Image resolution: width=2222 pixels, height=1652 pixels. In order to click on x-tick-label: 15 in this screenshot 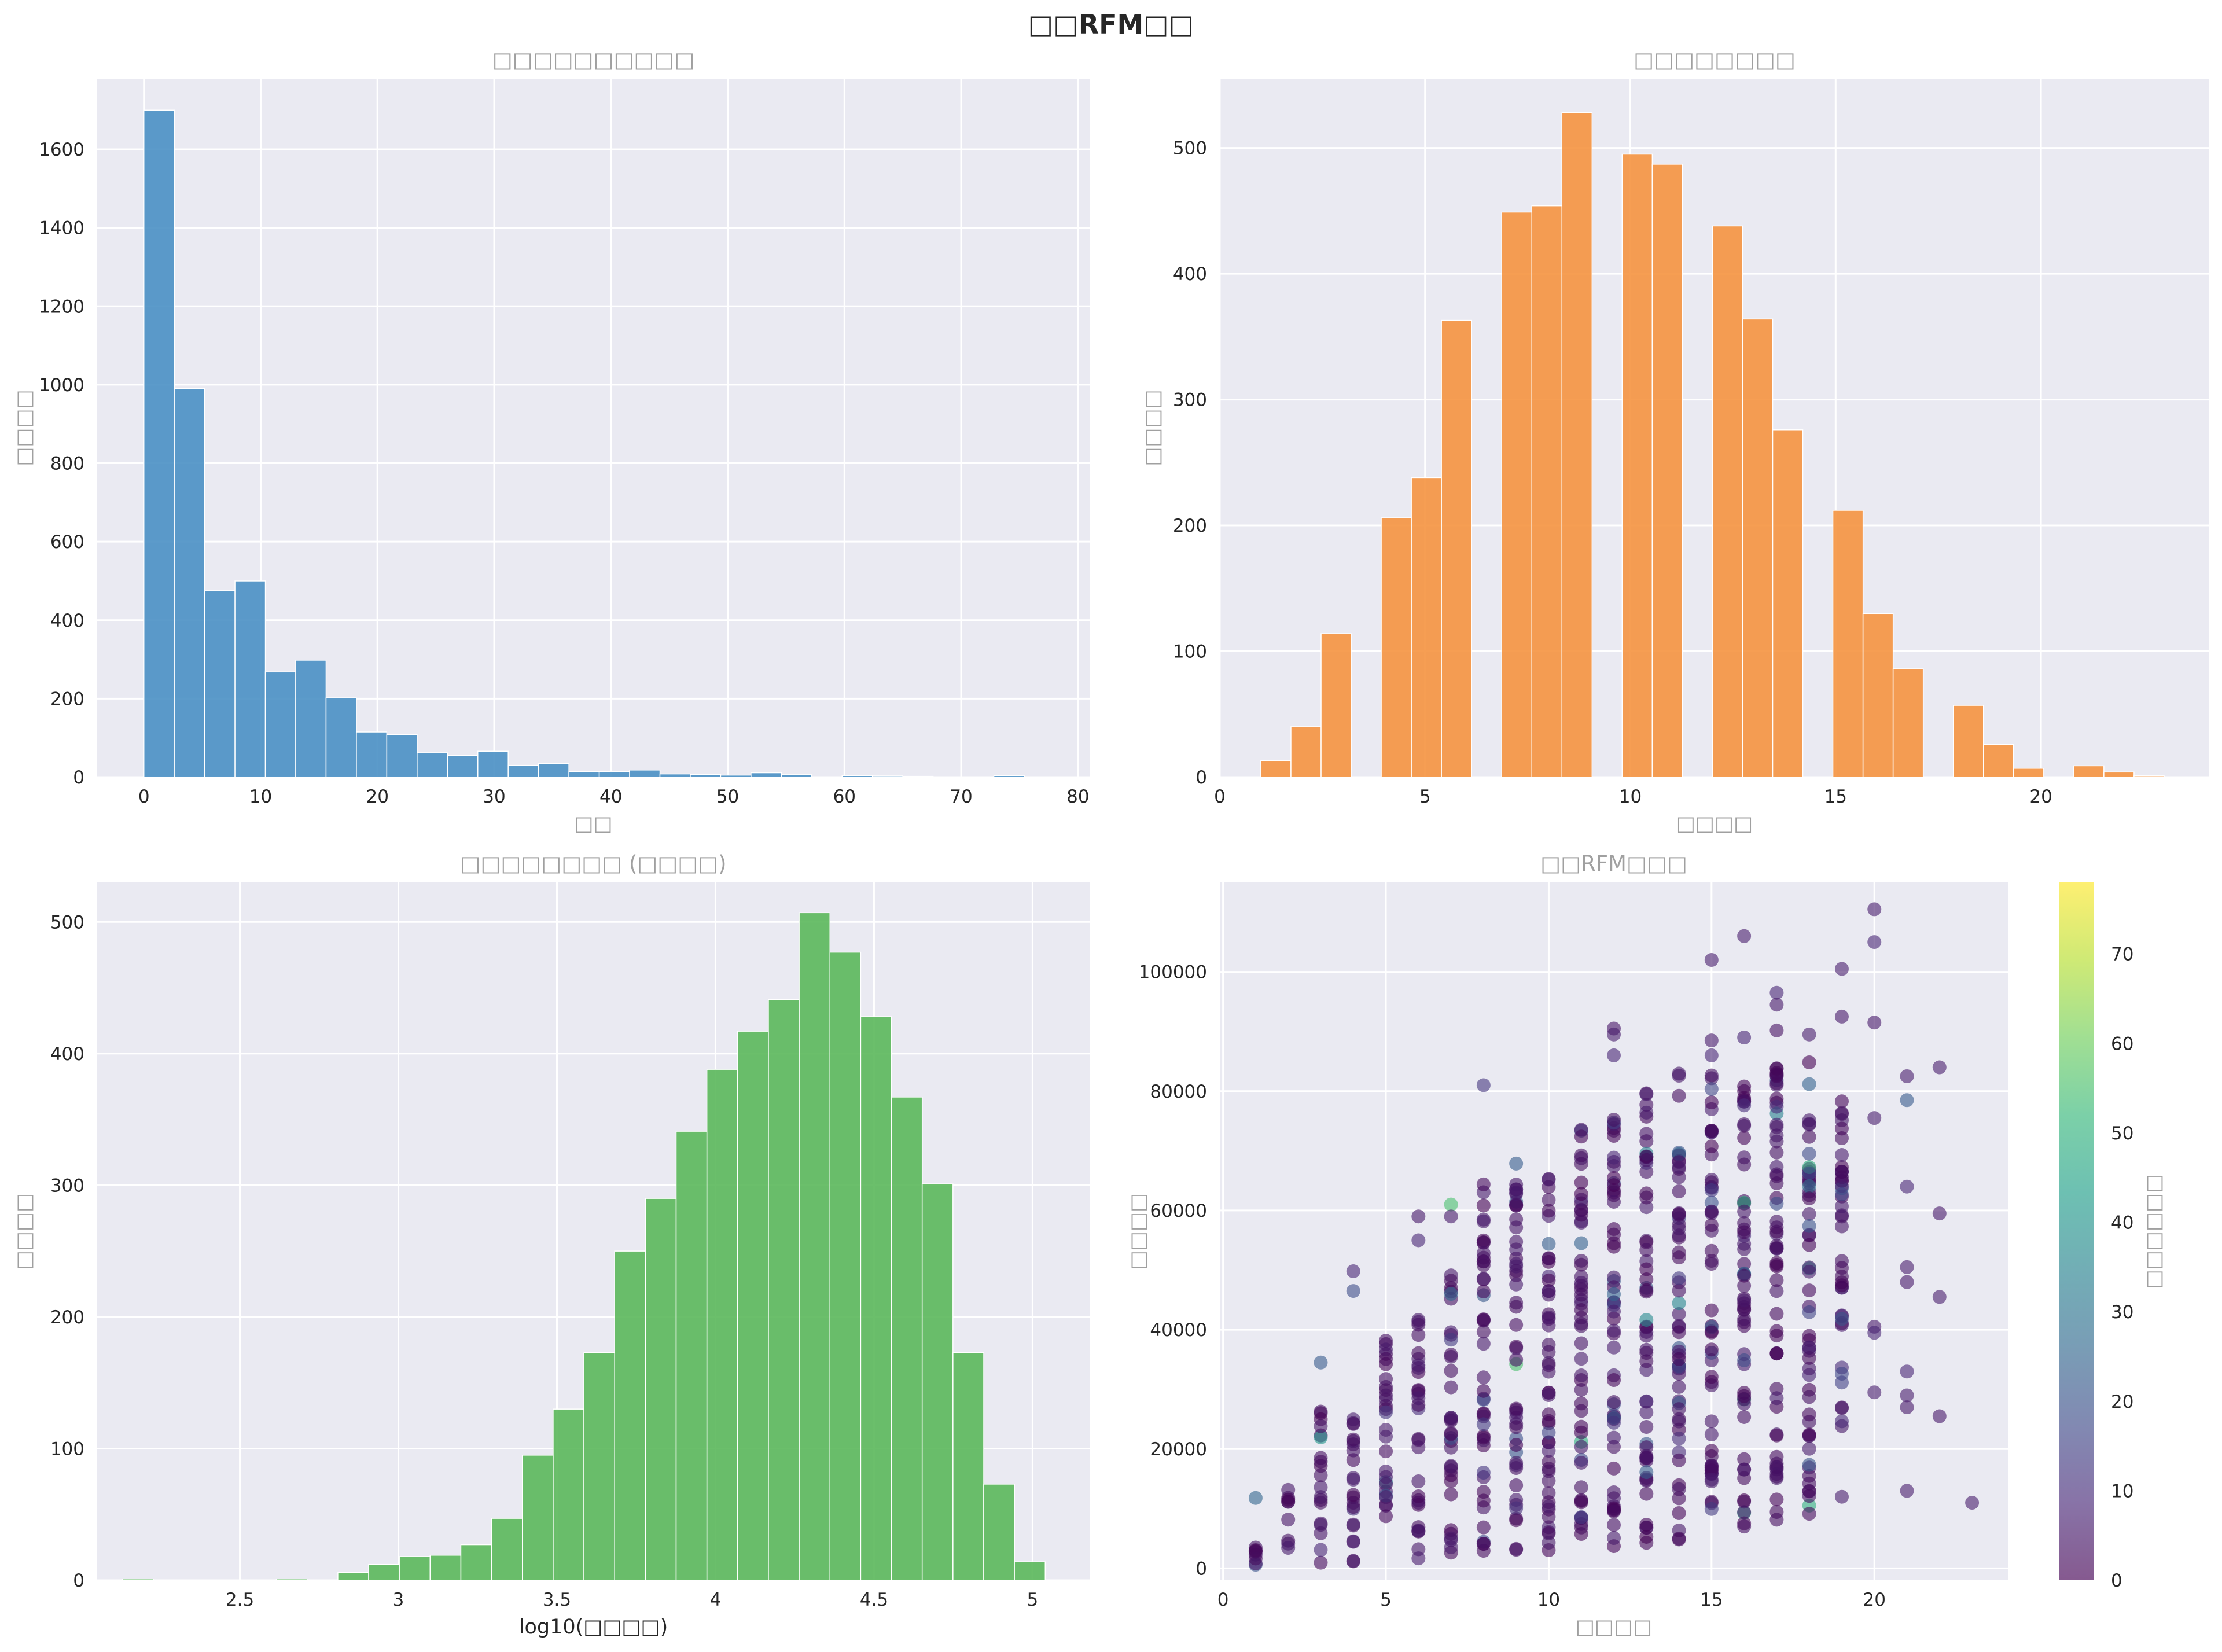, I will do `click(1835, 796)`.